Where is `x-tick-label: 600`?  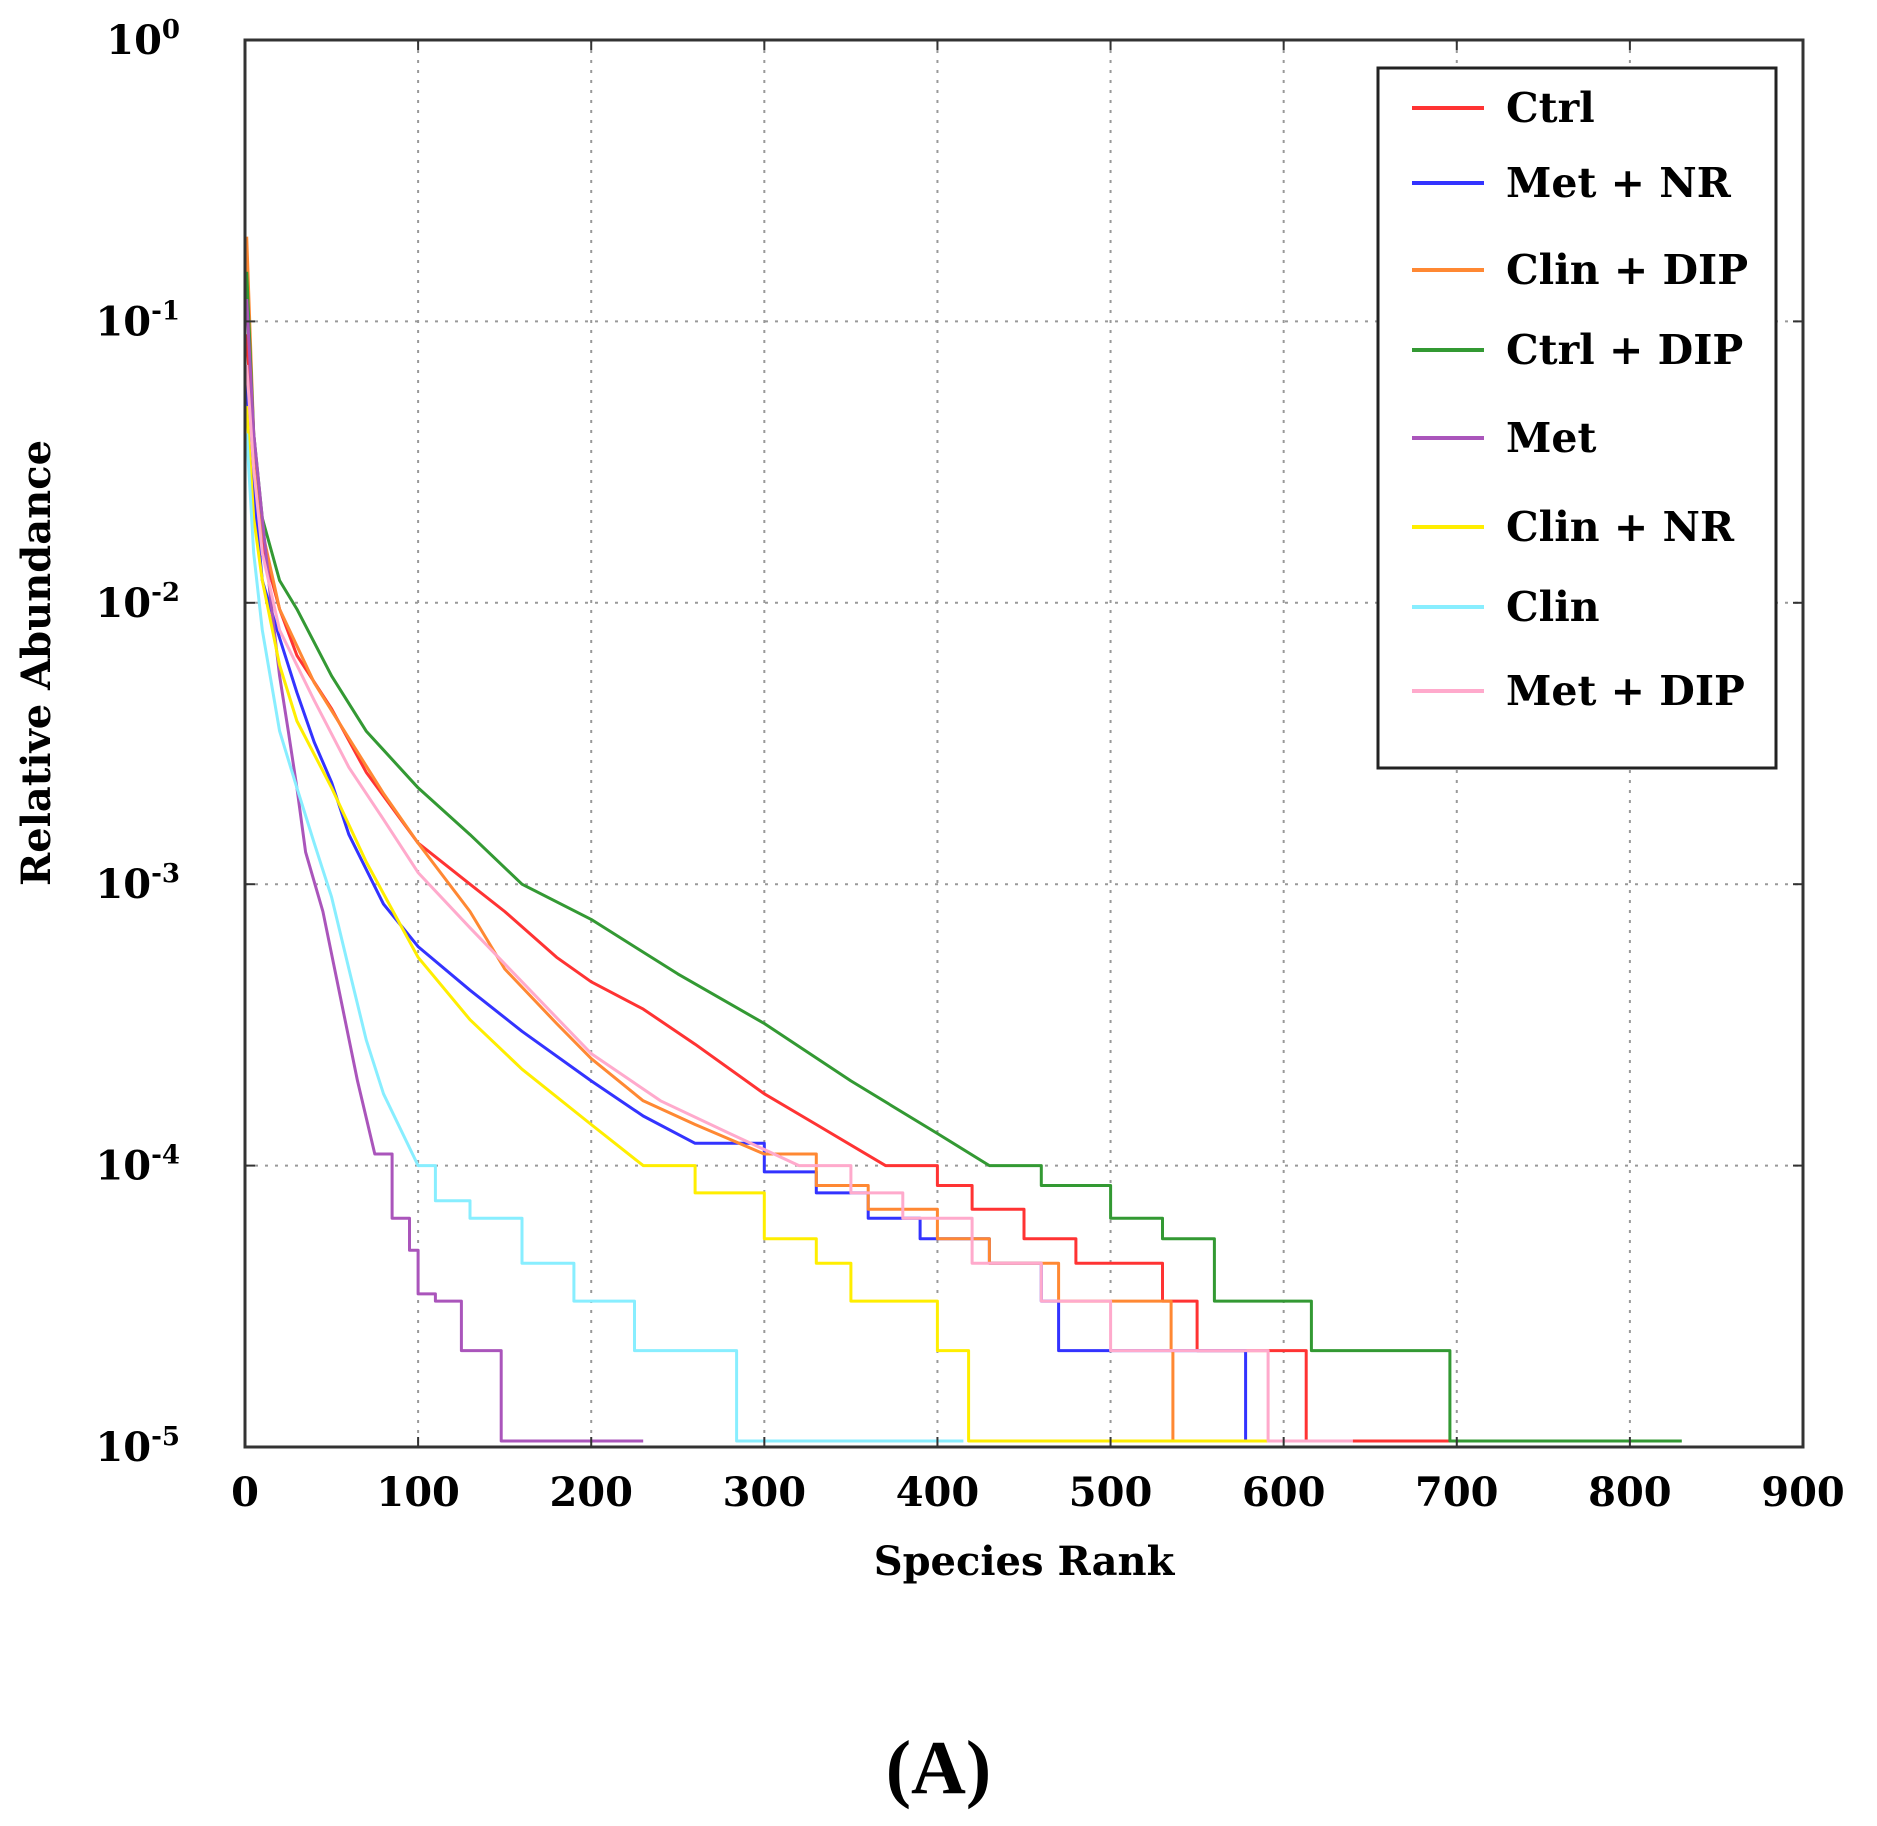
x-tick-label: 600 is located at coordinates (1284, 1492).